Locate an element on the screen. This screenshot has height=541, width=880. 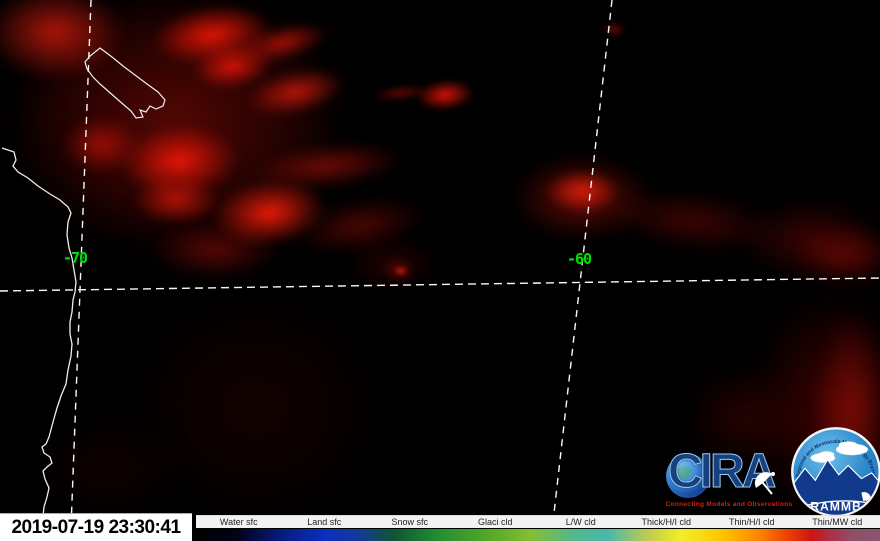
timestamp: 2019-07-19 23:30:41 UTC is located at coordinates (96, 527).